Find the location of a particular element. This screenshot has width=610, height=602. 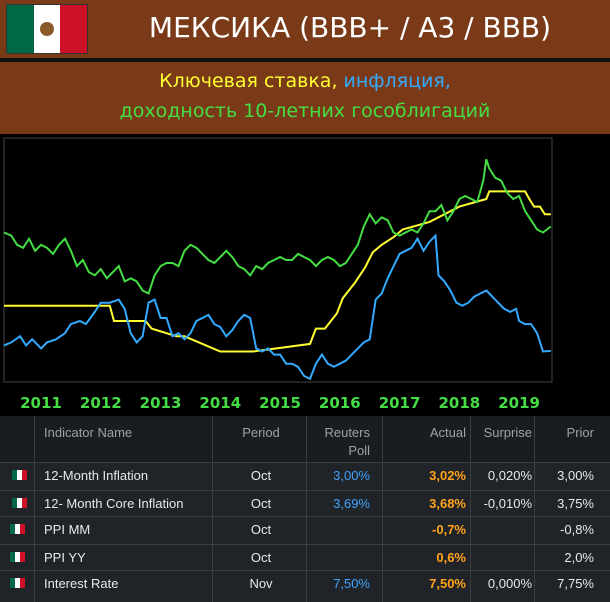

actual-value: -0,7% is located at coordinates (449, 529).